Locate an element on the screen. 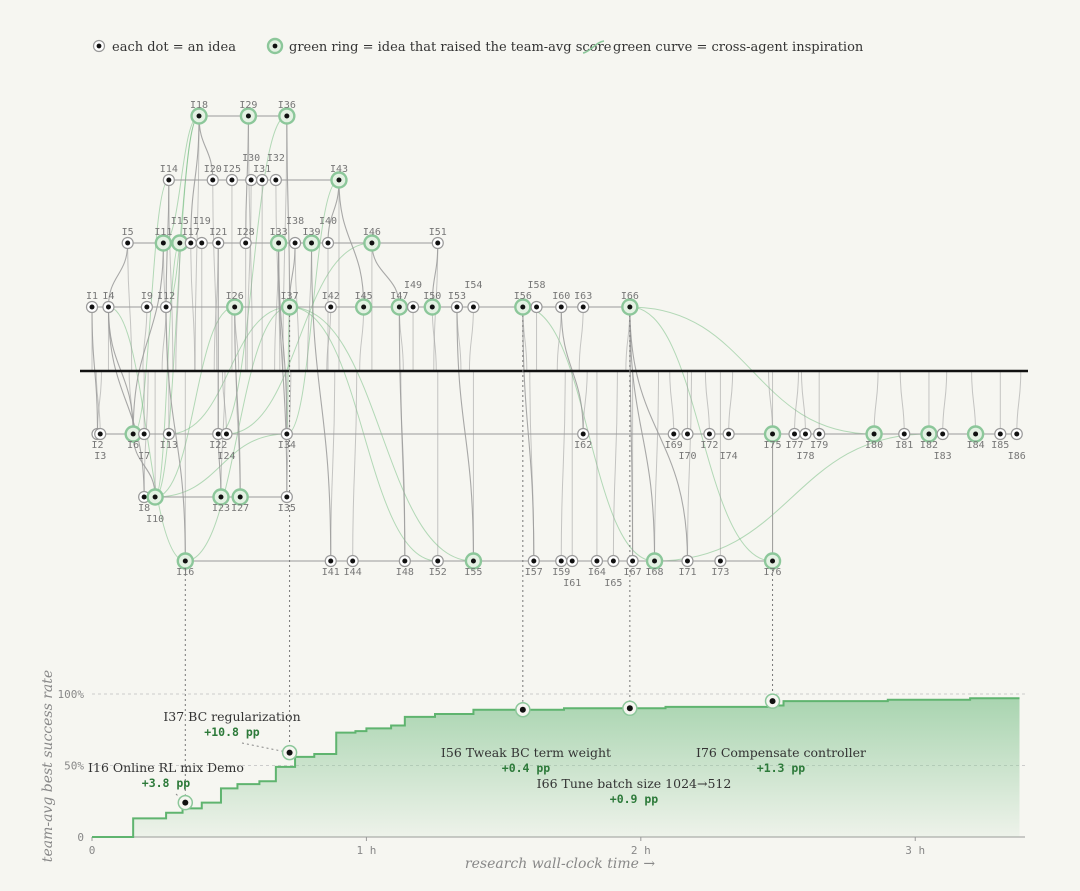 Image resolution: width=1080 pixels, height=891 pixels. y-tick-label: 100% is located at coordinates (71, 694).